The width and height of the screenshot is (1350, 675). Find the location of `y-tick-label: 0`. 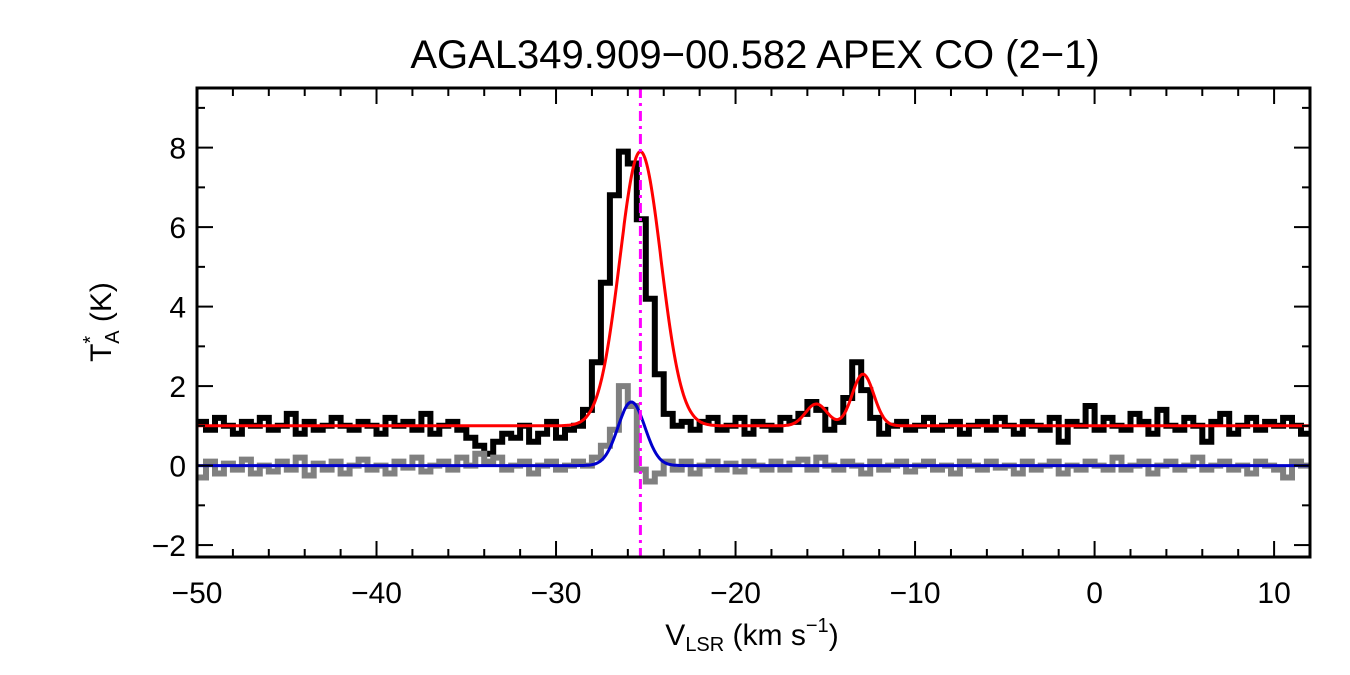

y-tick-label: 0 is located at coordinates (177, 467).